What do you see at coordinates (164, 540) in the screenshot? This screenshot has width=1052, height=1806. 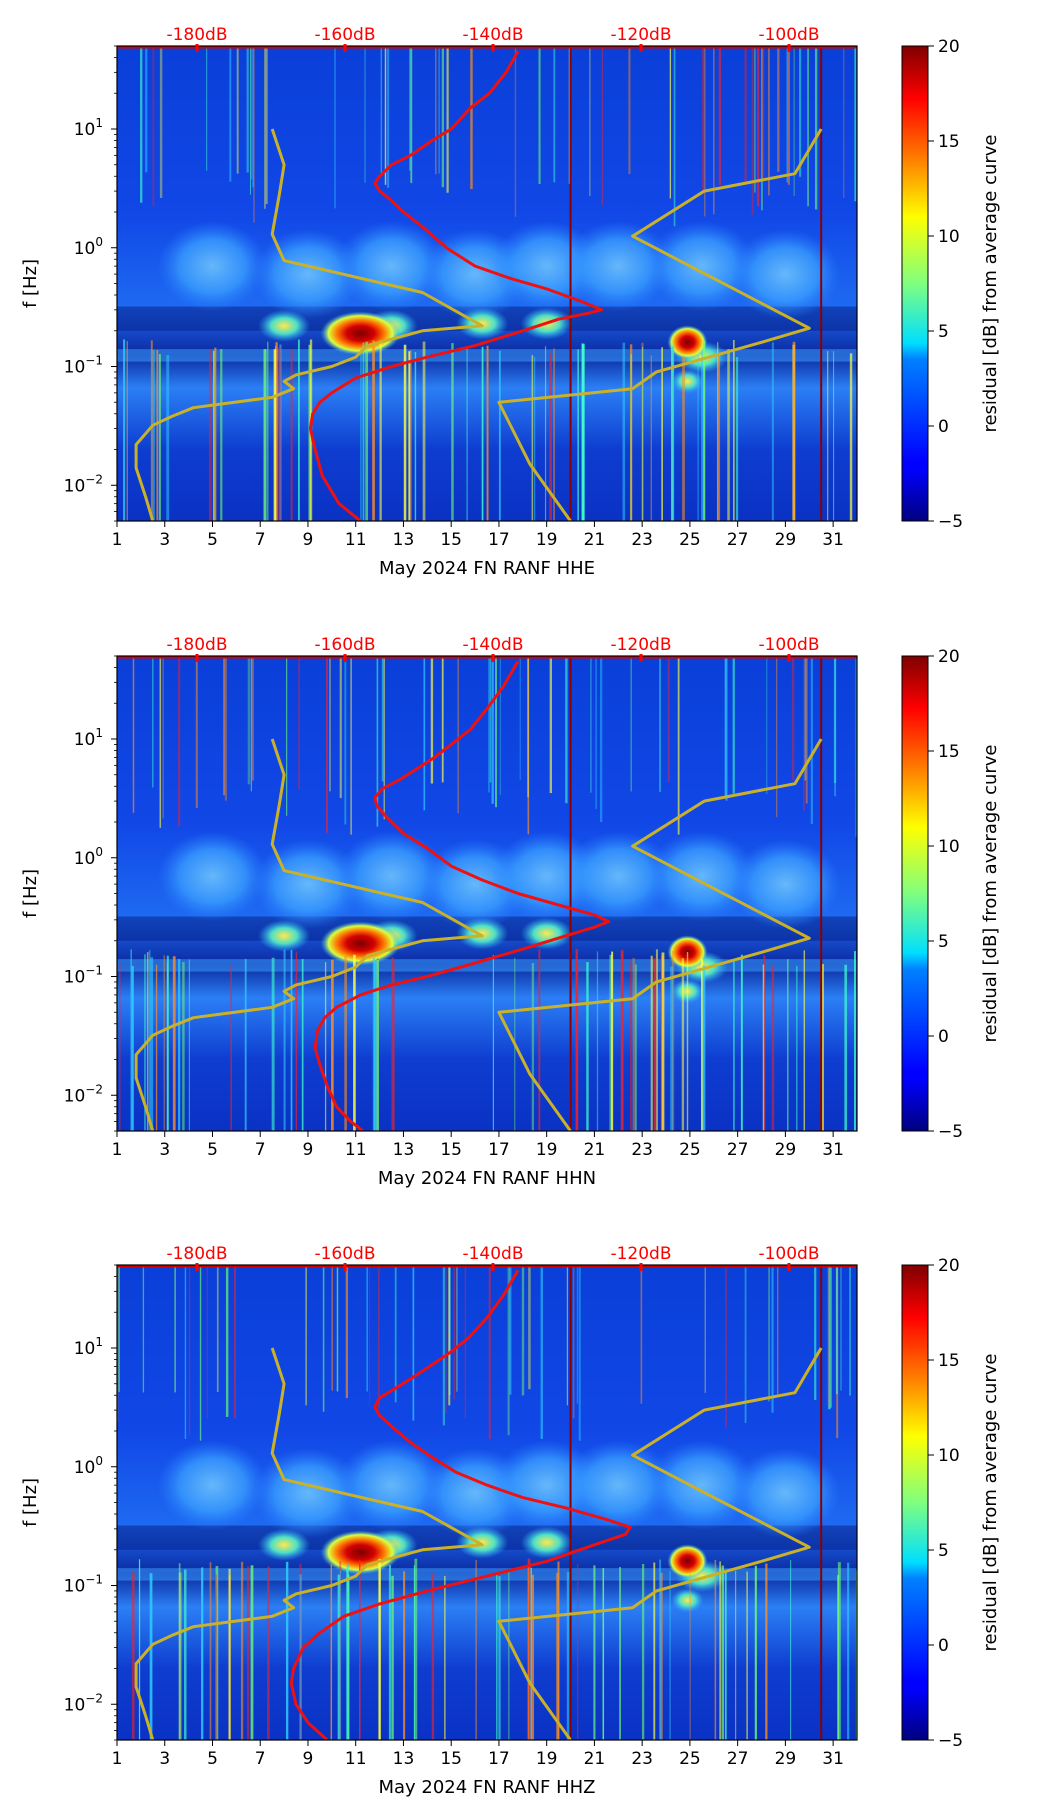 I see `x-tick-label: 3` at bounding box center [164, 540].